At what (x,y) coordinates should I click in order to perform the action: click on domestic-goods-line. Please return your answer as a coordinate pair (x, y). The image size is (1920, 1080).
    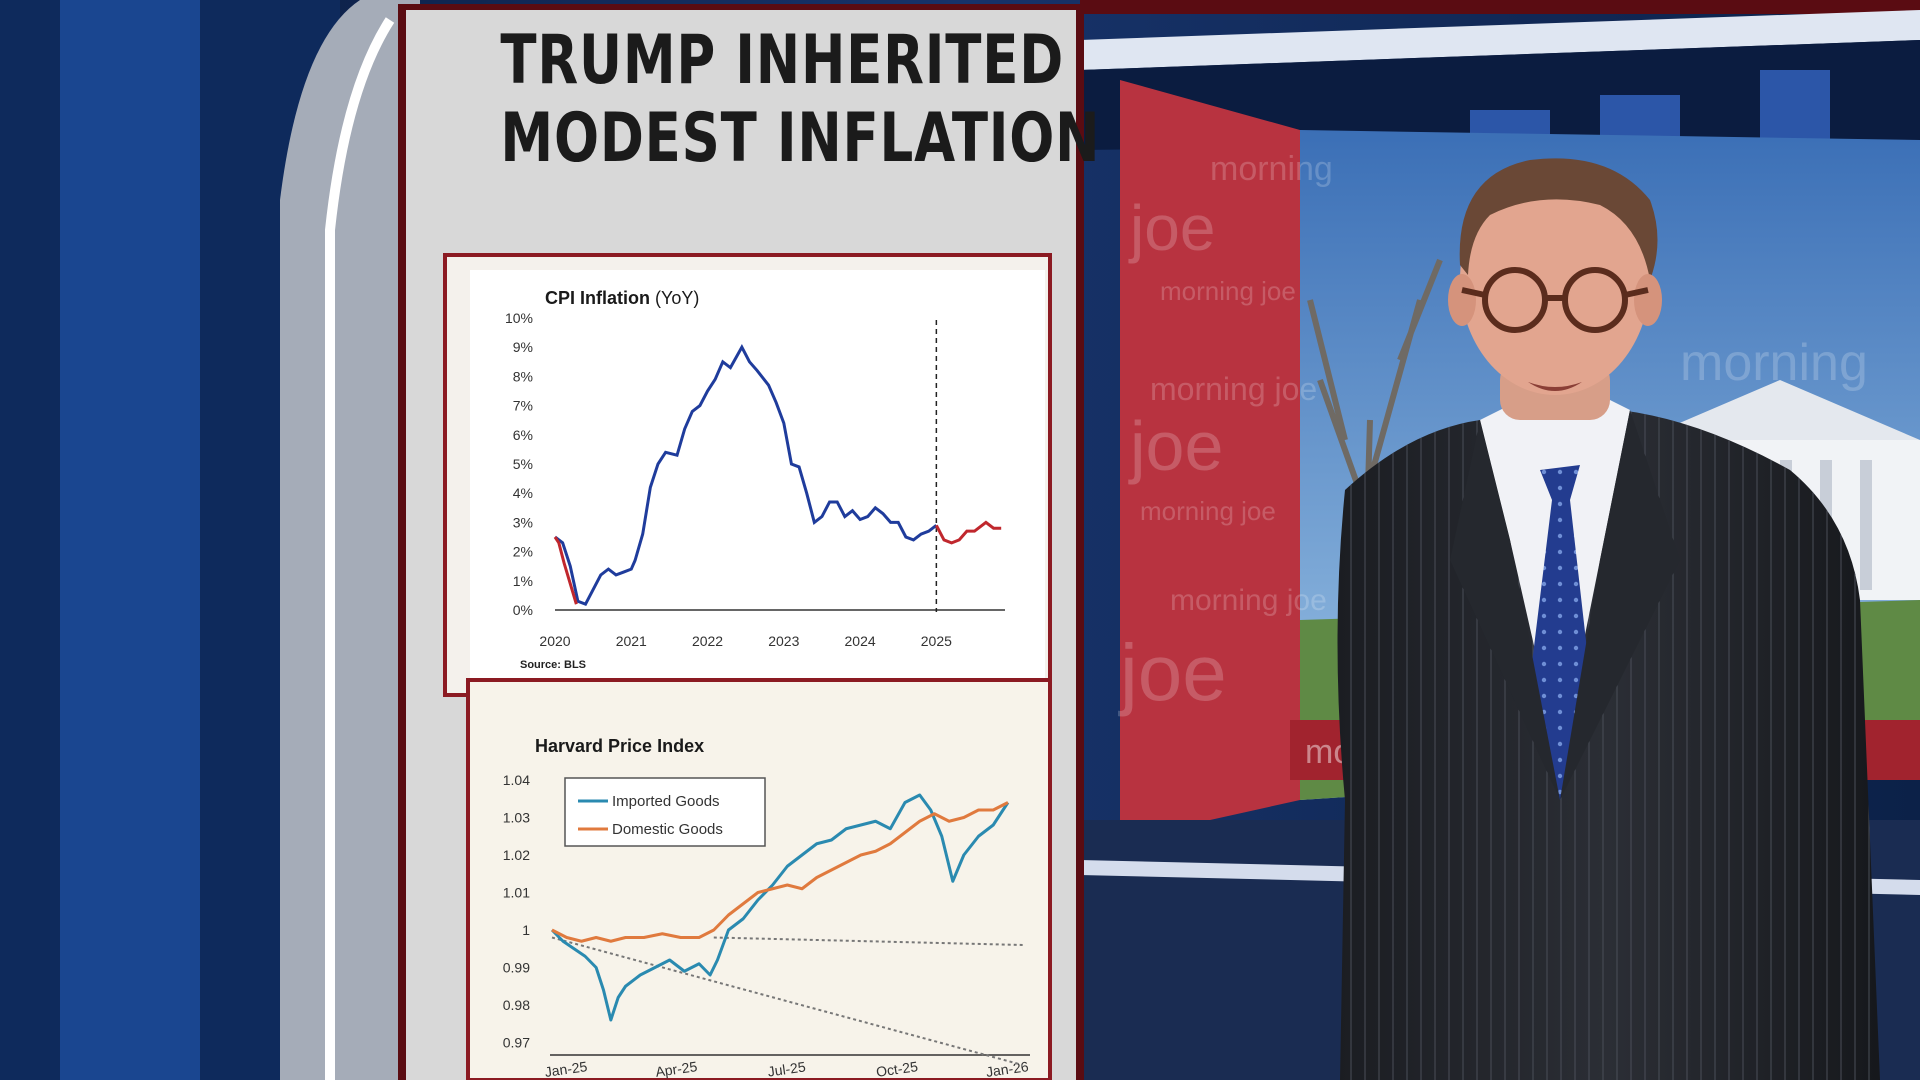
    Looking at the image, I should click on (780, 872).